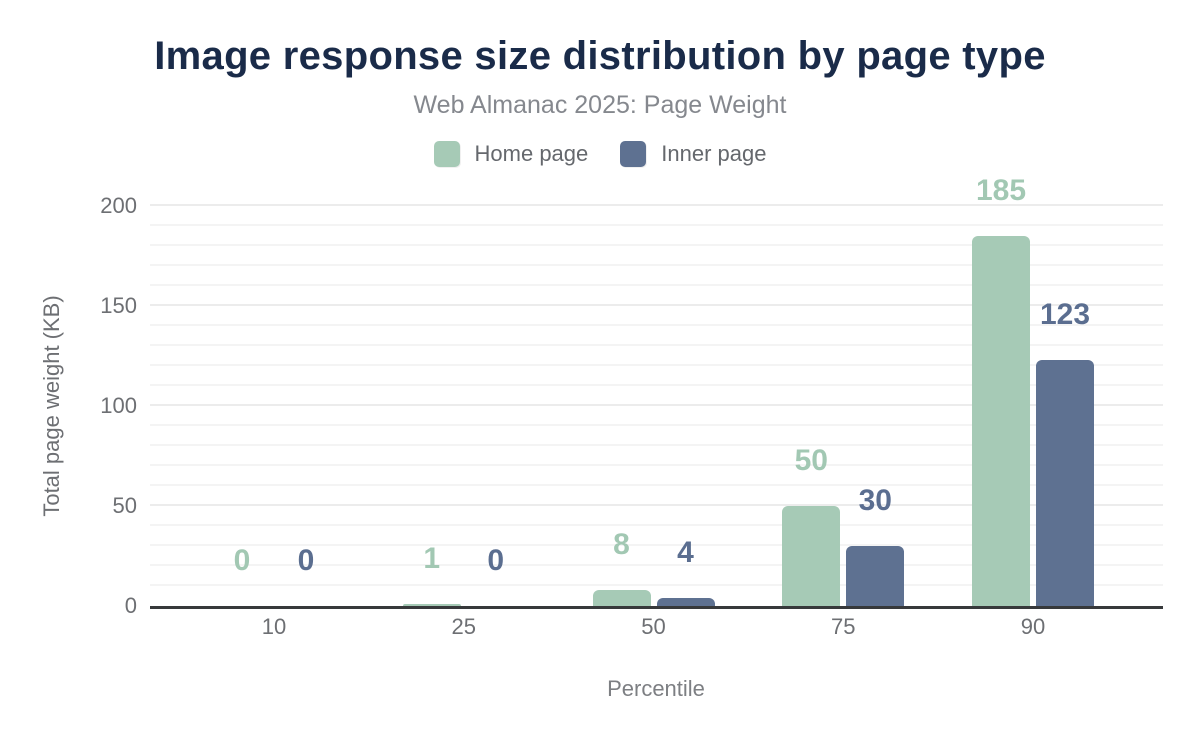  I want to click on x-tick-label: 25, so click(463, 626).